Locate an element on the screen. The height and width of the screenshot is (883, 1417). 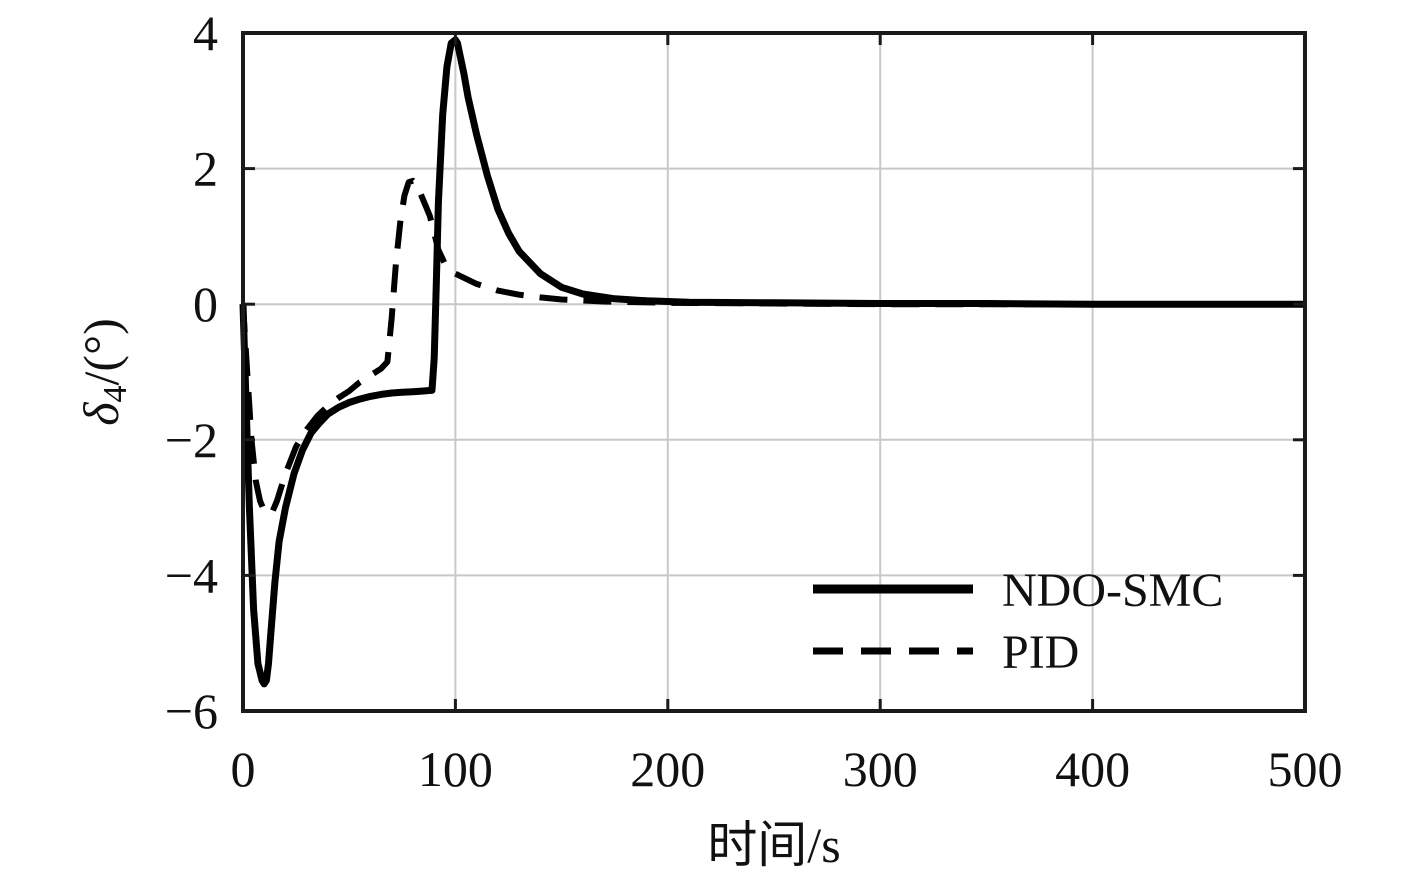
y-tick-label: −4 is located at coordinates (191, 575).